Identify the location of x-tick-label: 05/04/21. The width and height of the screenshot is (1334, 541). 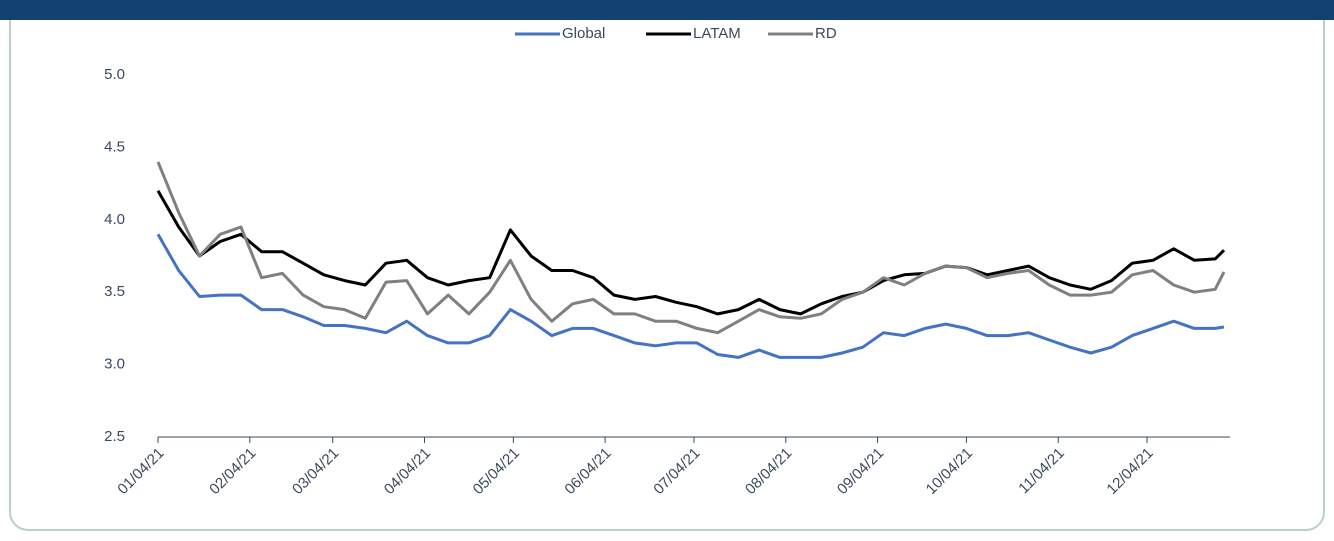
(496, 471).